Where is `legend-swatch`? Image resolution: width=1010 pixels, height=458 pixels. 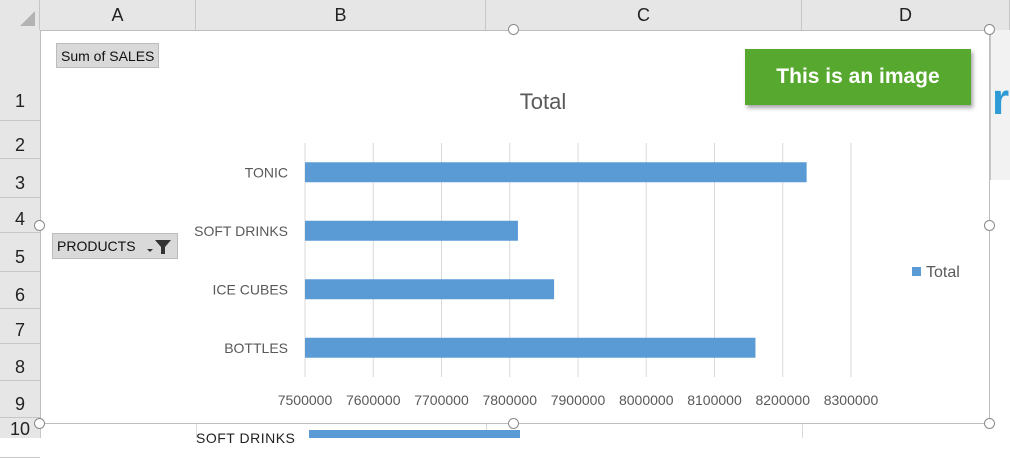
legend-swatch is located at coordinates (916, 271).